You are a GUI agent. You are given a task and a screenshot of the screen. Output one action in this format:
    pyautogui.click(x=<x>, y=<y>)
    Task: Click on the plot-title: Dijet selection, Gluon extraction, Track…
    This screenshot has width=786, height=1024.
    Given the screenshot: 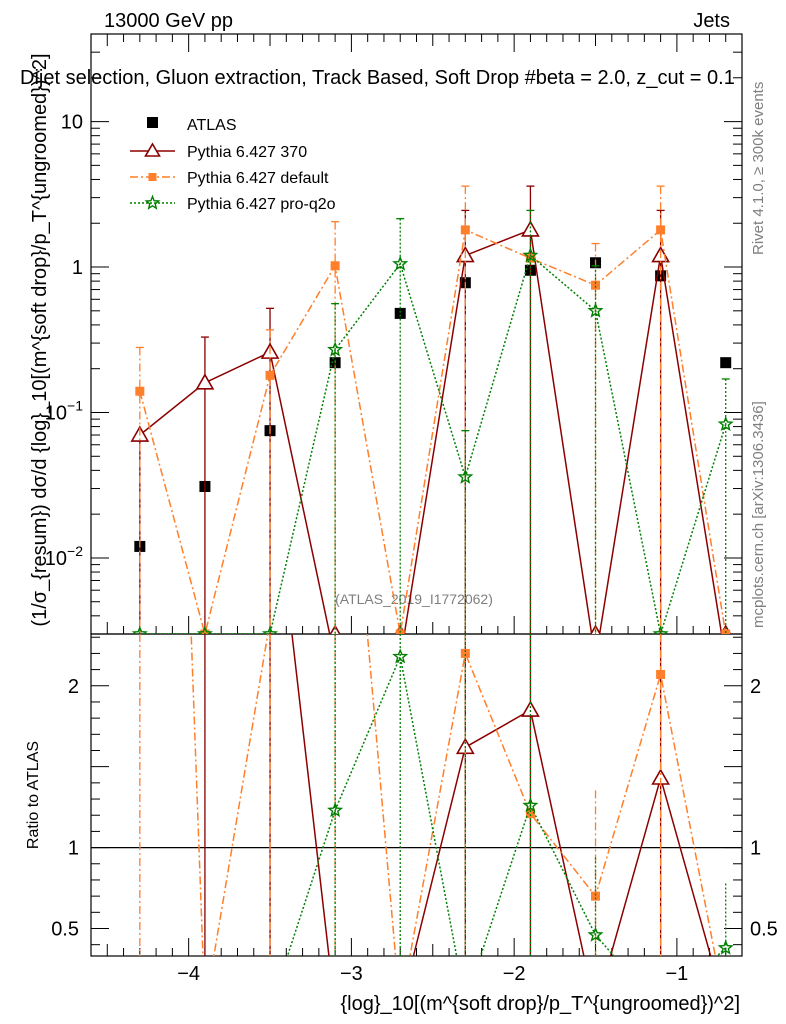 What is the action you would take?
    pyautogui.click(x=377, y=78)
    